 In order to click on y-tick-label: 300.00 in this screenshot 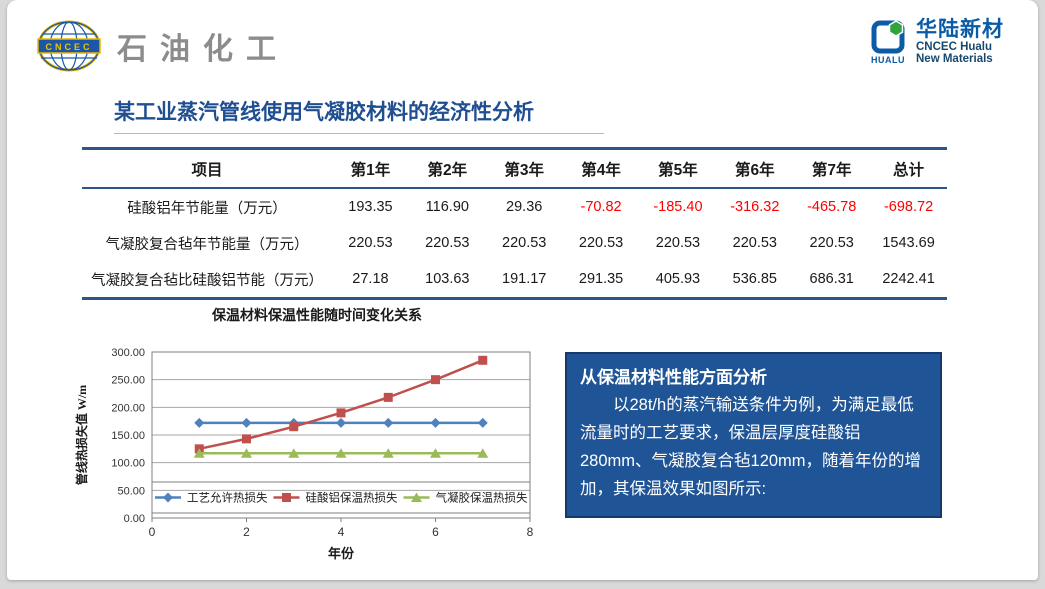, I will do `click(128, 353)`.